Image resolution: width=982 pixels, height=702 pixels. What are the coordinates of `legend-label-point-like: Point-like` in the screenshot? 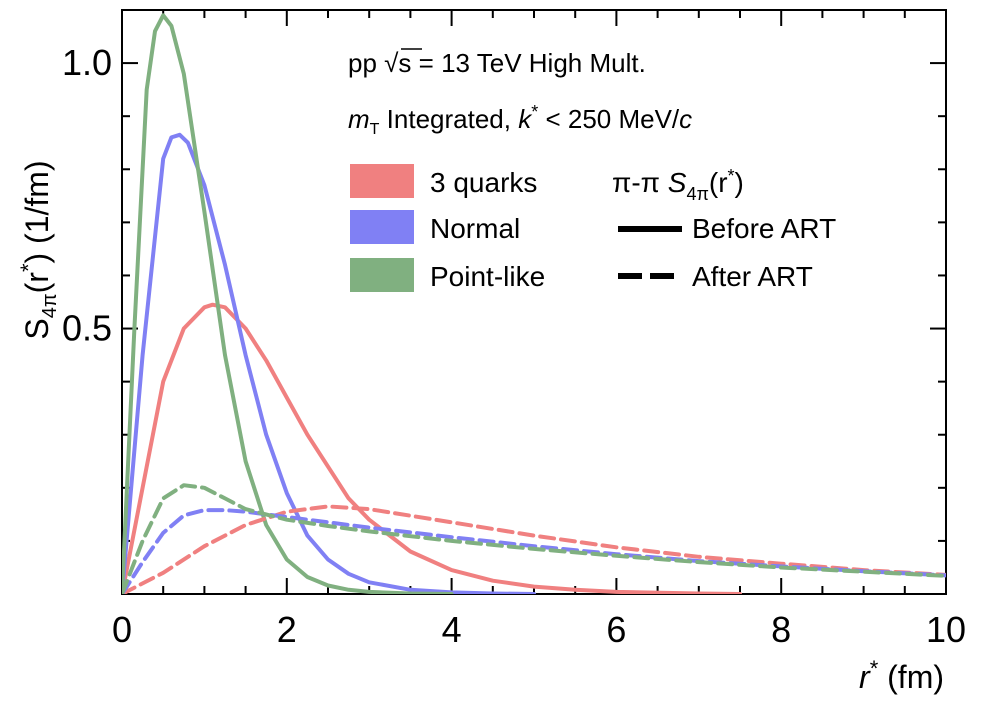 It's located at (487, 276).